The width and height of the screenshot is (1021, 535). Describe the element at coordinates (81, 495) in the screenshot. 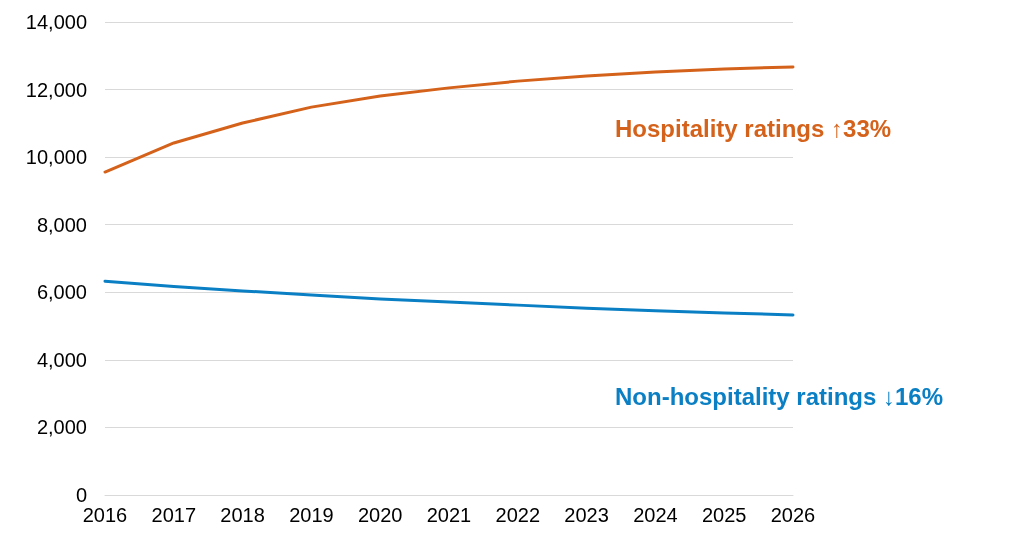

I see `y-tick-label: 0` at that location.